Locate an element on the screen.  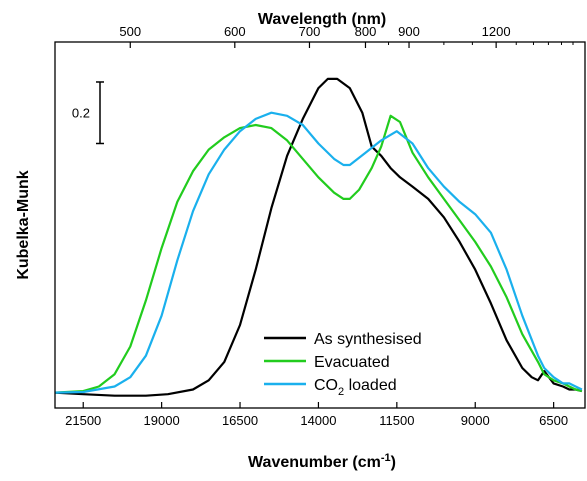
ticks-layer: 21500 19000 16500 14000 11500 9000 6500 is located at coordinates (316, 415).